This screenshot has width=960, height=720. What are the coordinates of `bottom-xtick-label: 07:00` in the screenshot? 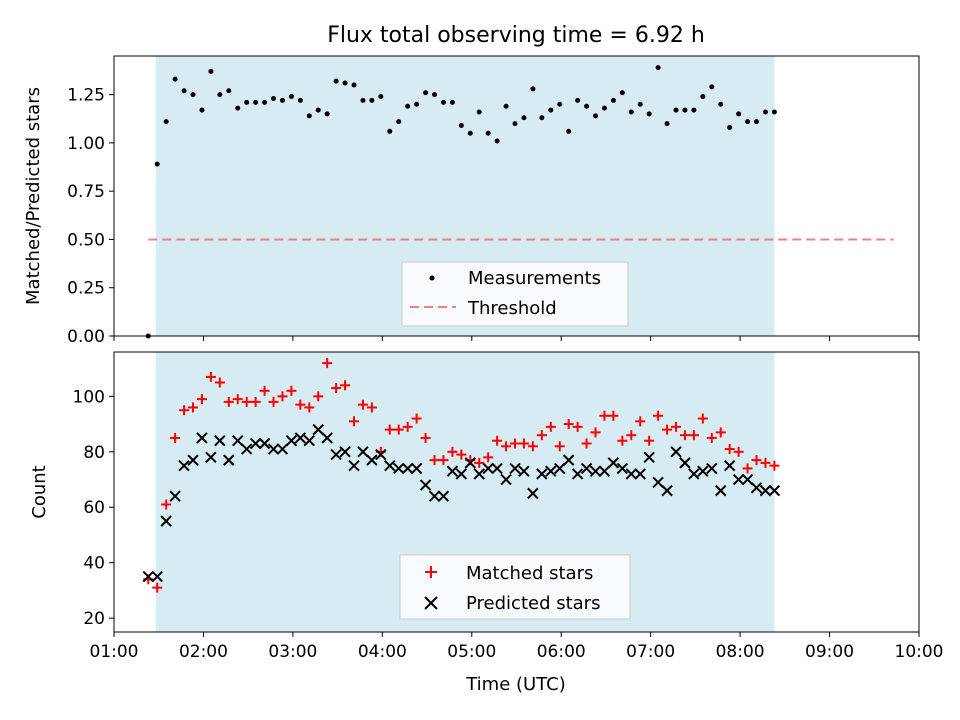 It's located at (650, 652).